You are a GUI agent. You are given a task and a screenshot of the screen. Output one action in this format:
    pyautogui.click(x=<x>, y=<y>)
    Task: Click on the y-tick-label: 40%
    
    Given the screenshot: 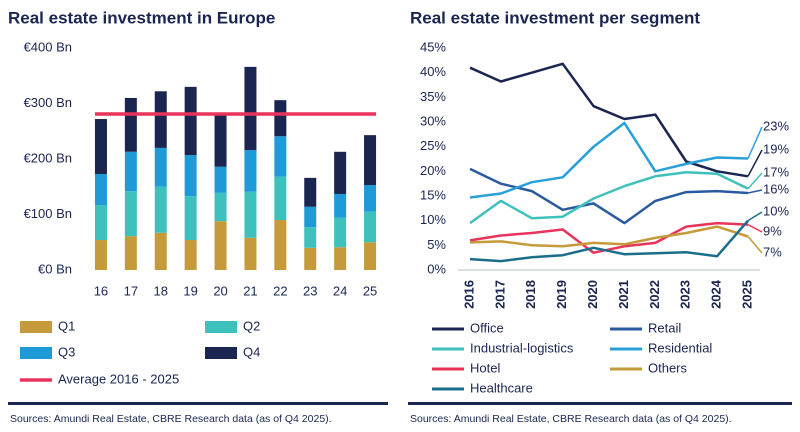 What is the action you would take?
    pyautogui.click(x=433, y=71)
    